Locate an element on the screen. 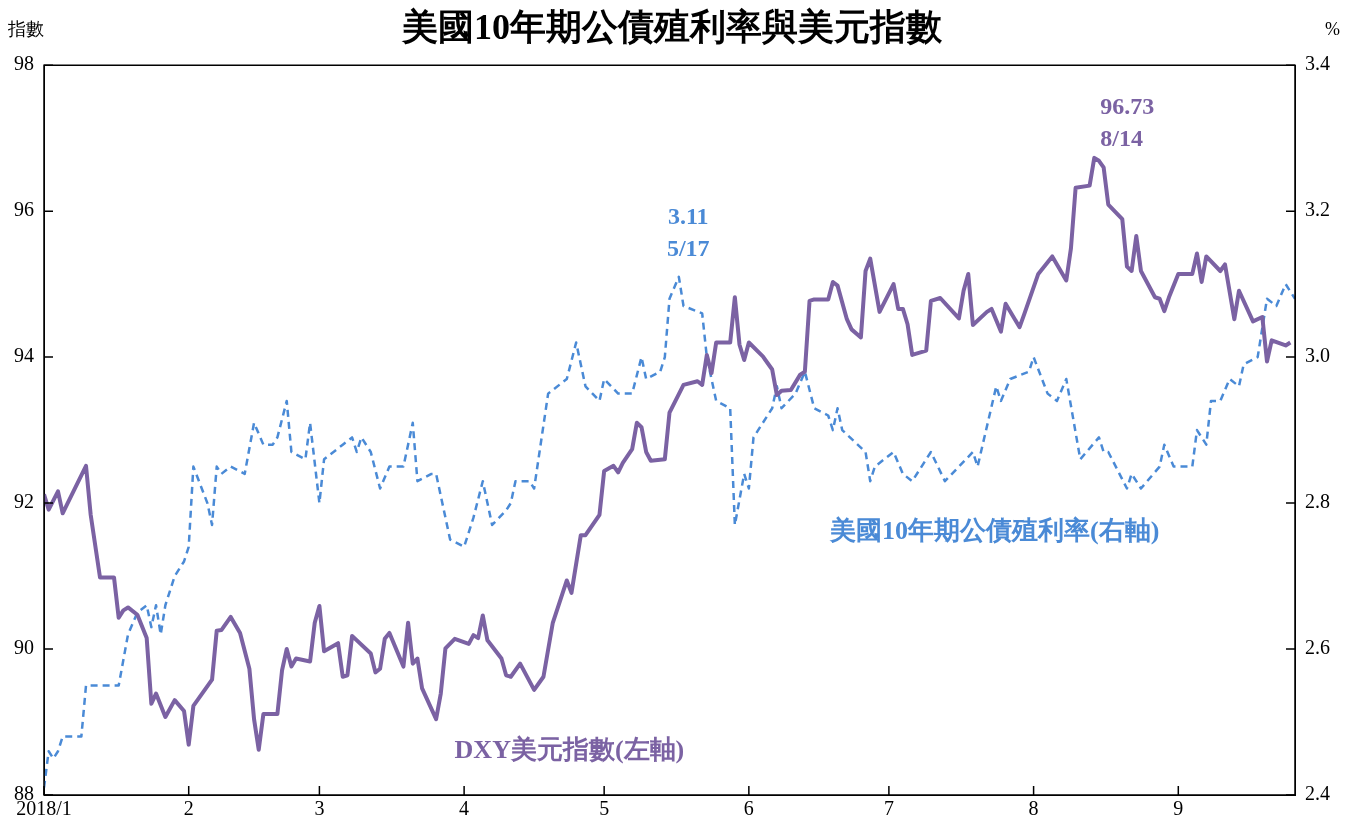 Image resolution: width=1346 pixels, height=825 pixels. y2-tick-label: 2.6 is located at coordinates (1317, 647).